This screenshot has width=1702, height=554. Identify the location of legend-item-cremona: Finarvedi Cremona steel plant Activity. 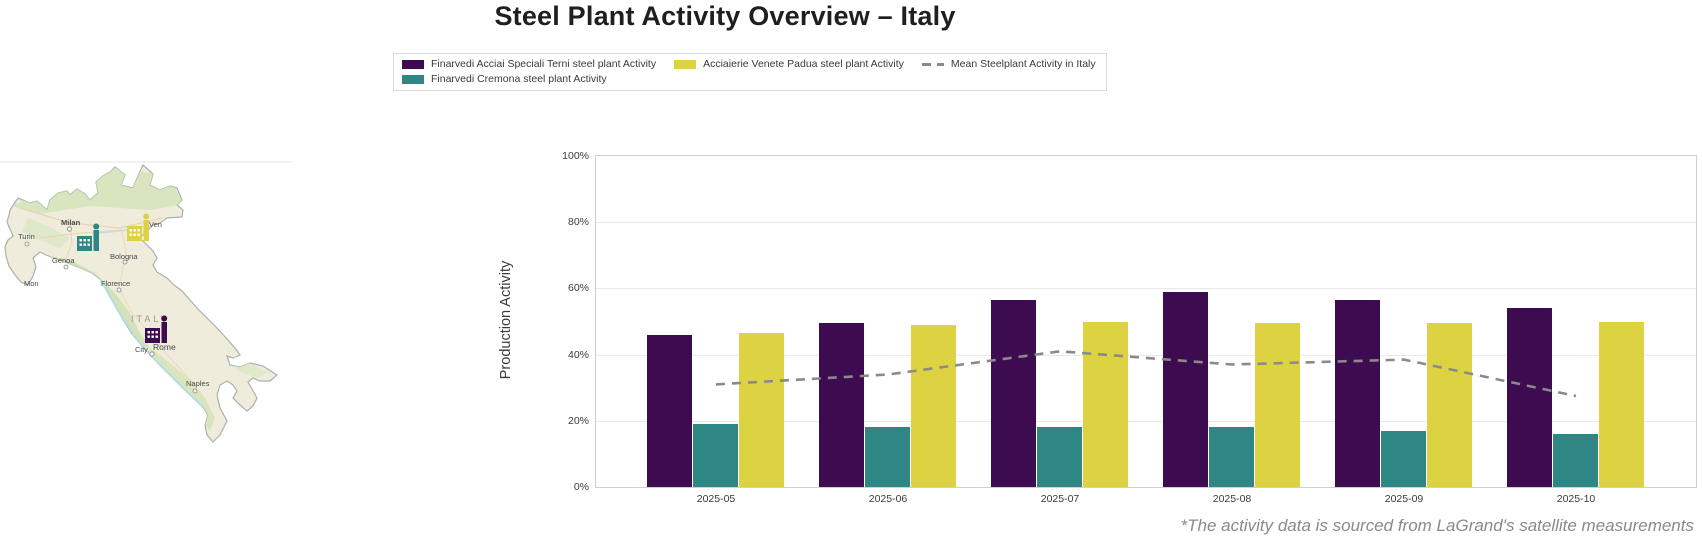
(529, 79).